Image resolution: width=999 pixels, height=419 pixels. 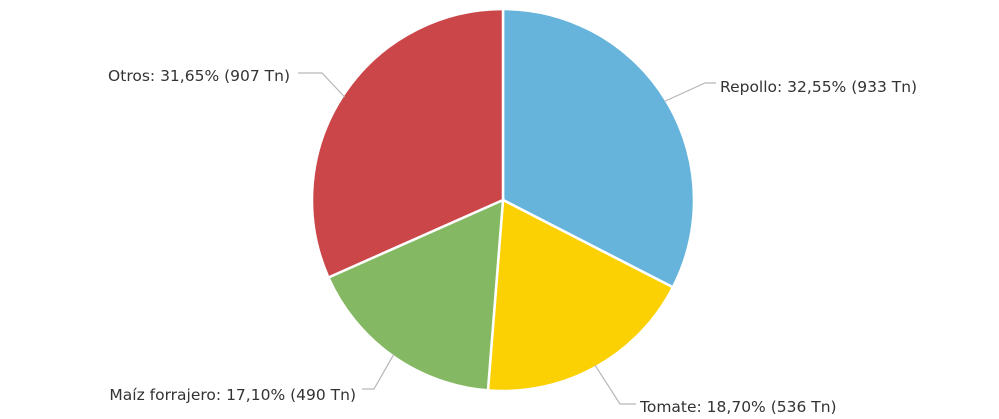 What do you see at coordinates (232, 395) in the screenshot?
I see `slice-label-maiz-forrajero: Maíz forrajero: 17,10% (490 Tn)` at bounding box center [232, 395].